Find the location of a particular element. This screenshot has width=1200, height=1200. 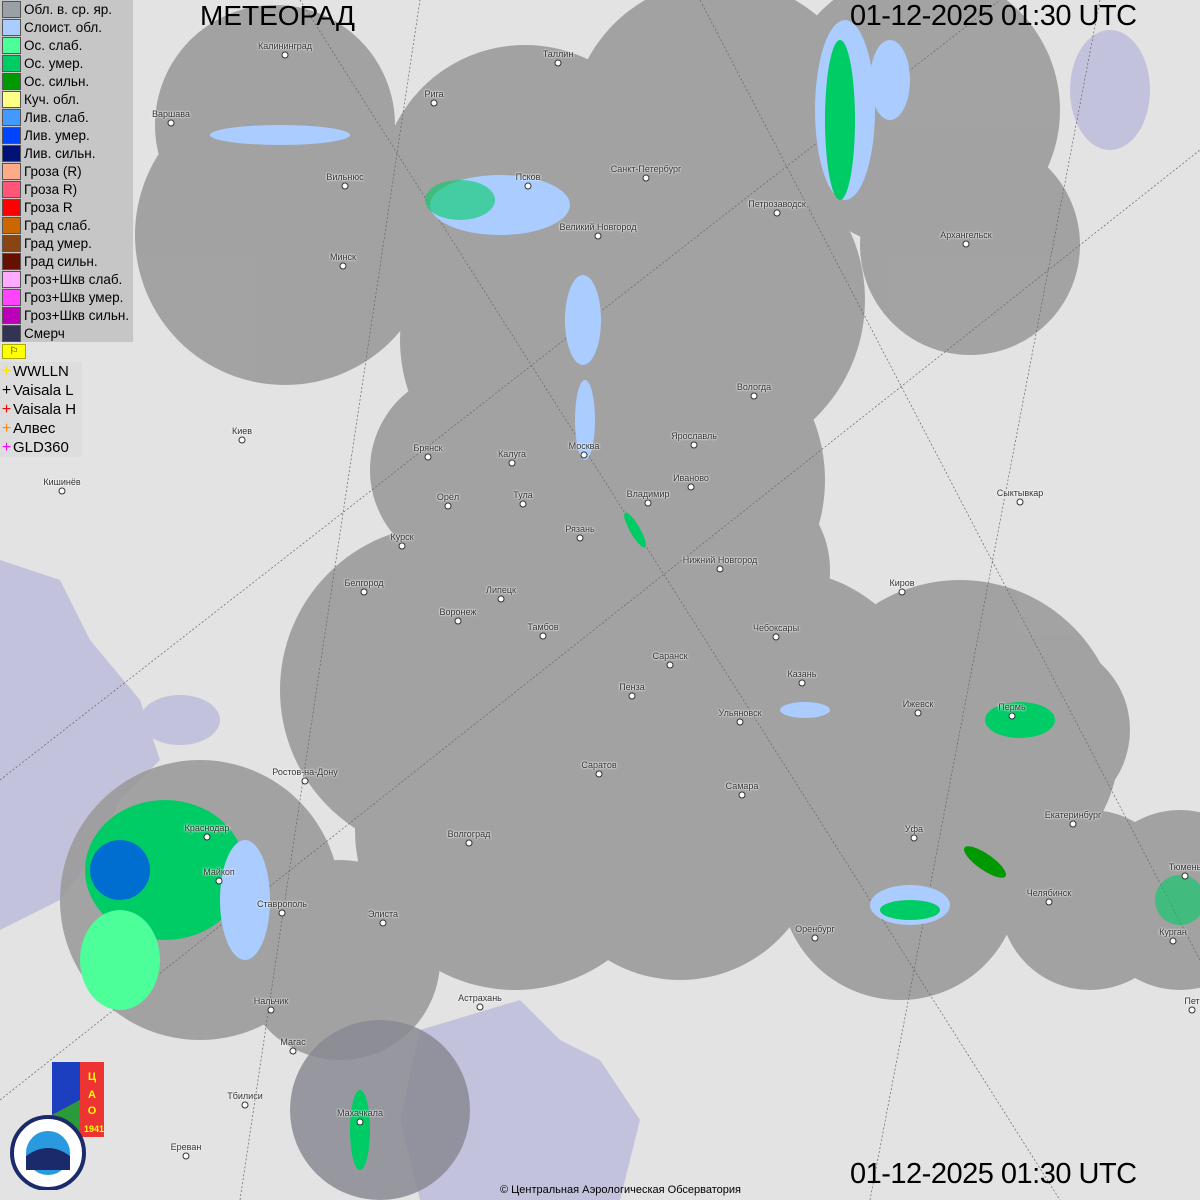

legend-label: Лив. умер. is located at coordinates (57, 135).